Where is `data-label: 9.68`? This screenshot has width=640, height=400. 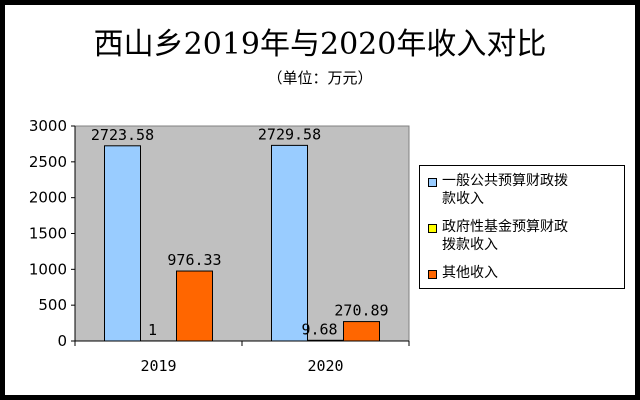 data-label: 9.68 is located at coordinates (319, 329).